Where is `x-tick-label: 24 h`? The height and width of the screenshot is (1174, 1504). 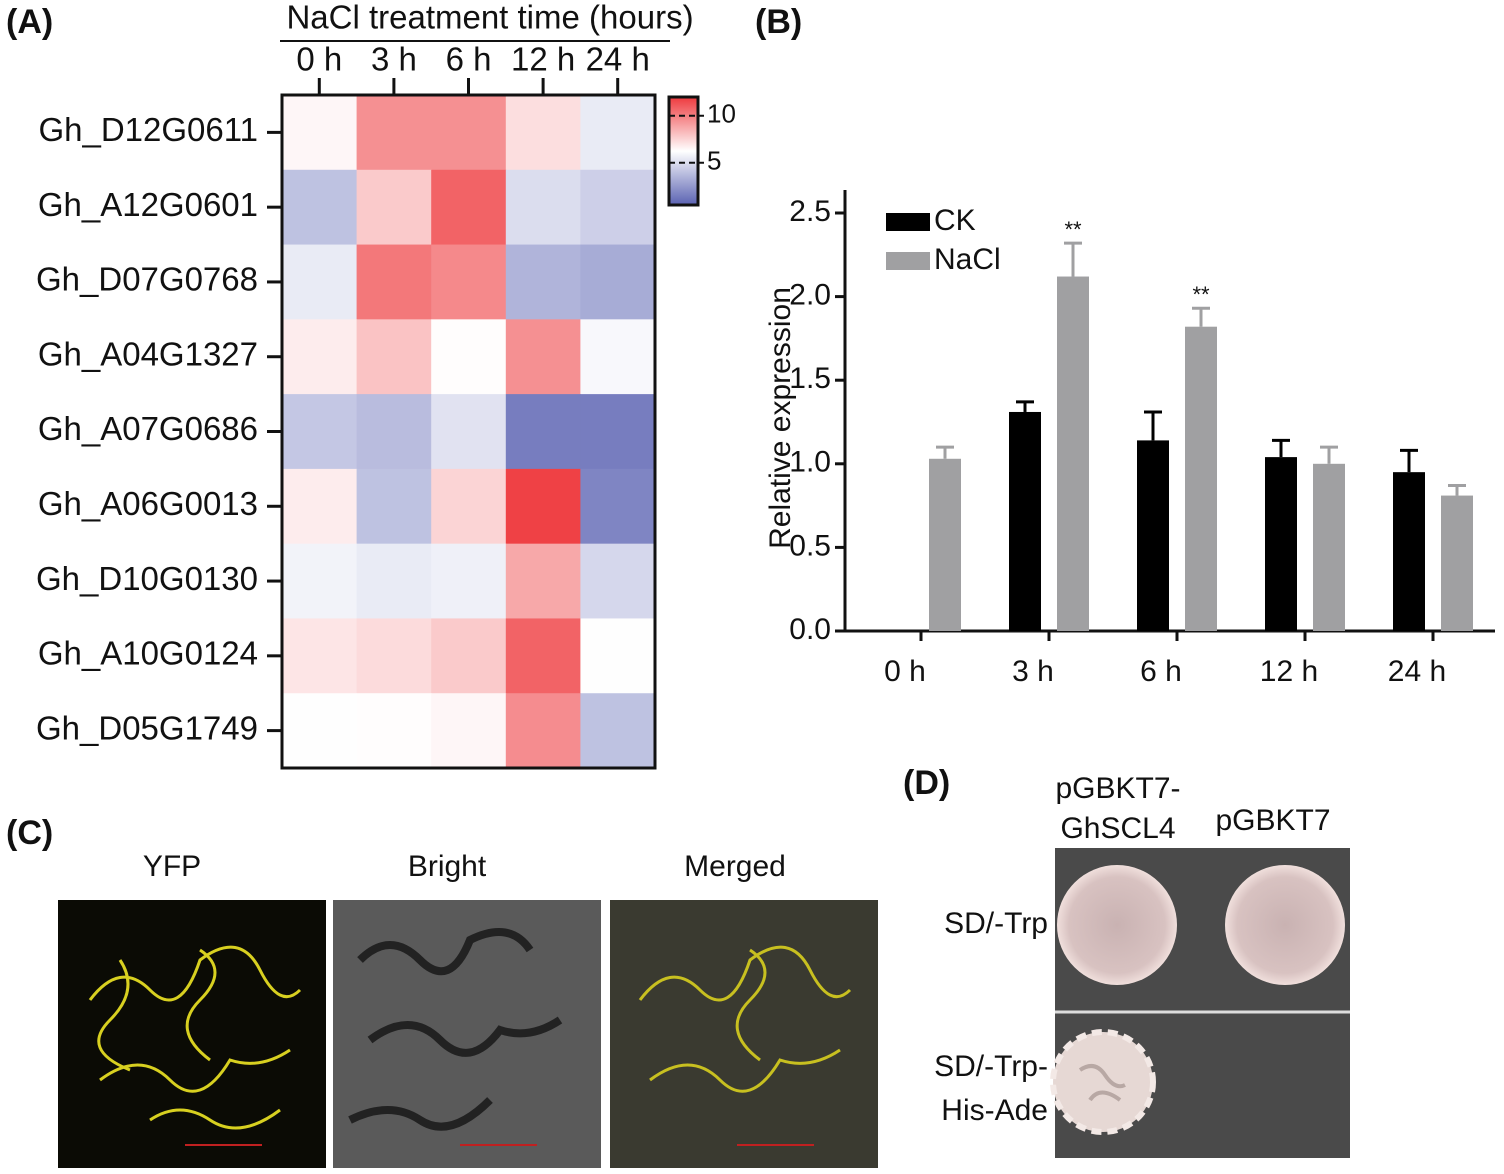
x-tick-label: 24 h is located at coordinates (1417, 671).